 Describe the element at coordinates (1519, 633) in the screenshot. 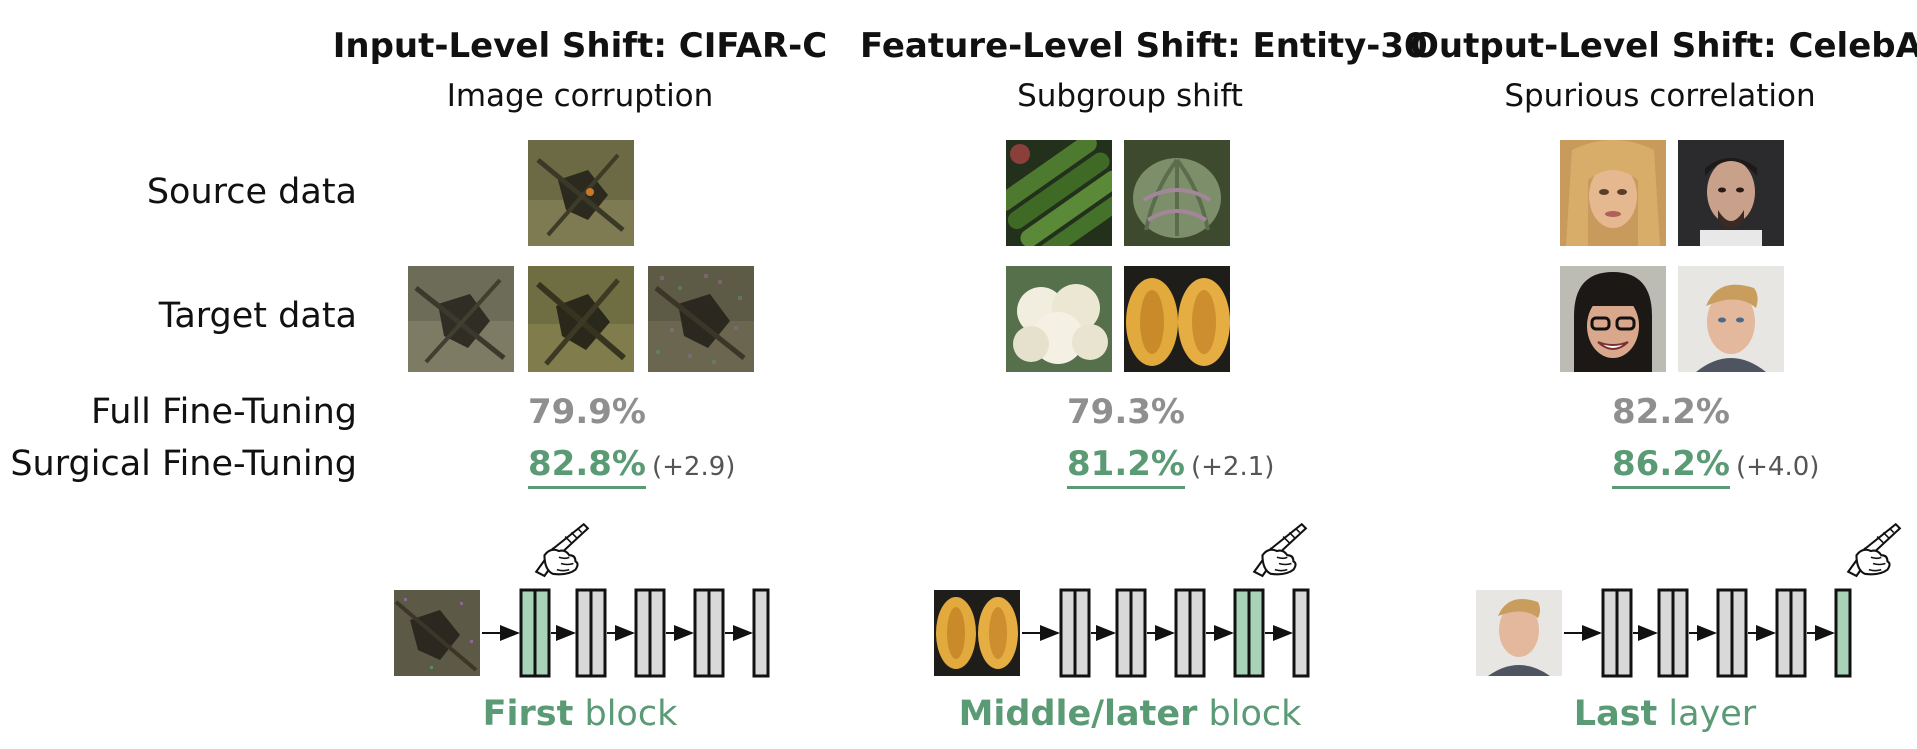

I see `celeba-input-thumbnail` at that location.